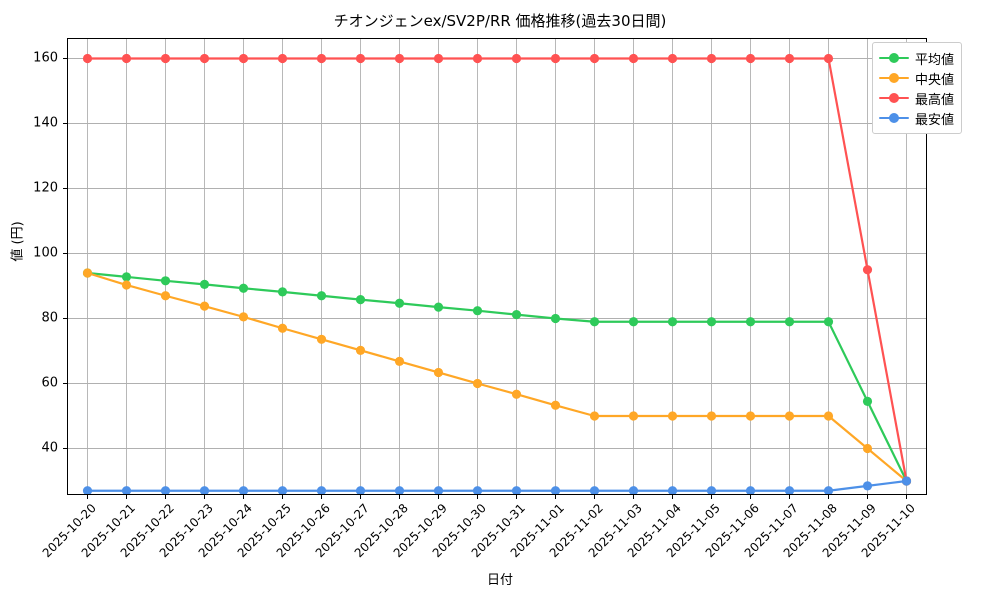 This screenshot has height=600, width=1000. I want to click on legend-item-4: 最安値, so click(916, 118).